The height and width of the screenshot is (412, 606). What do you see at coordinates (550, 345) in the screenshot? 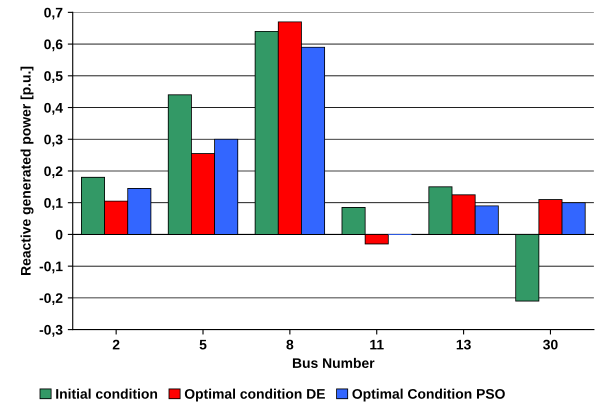
I see `x-tick-label: 30` at bounding box center [550, 345].